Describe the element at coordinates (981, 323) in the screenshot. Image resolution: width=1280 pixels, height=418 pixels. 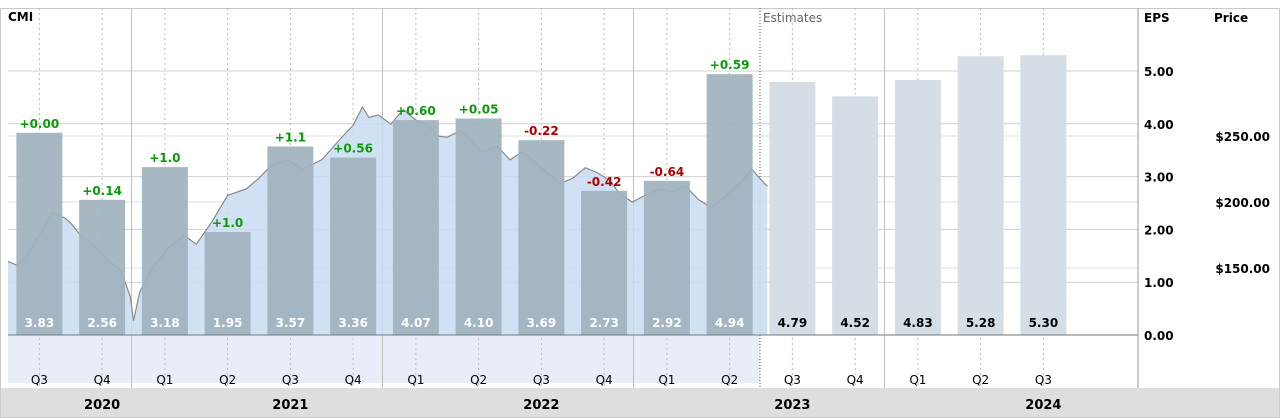
I see `eps-estimate-label: 5.28` at that location.